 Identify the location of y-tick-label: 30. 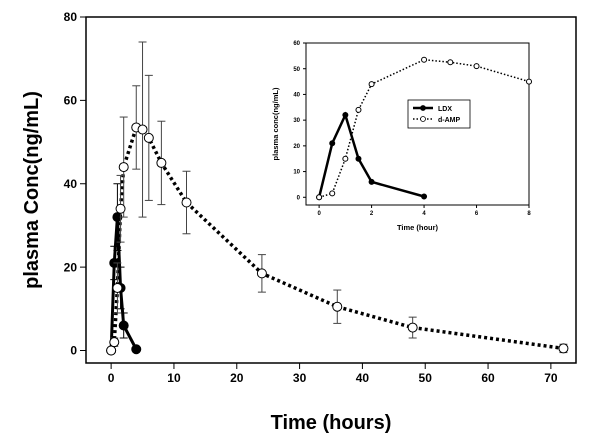
(296, 121).